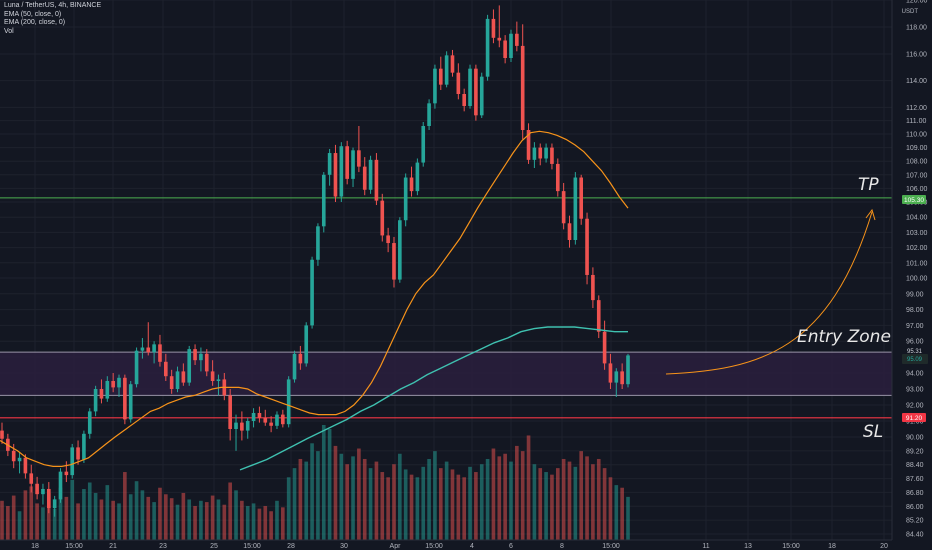 The width and height of the screenshot is (932, 550). I want to click on price-tick-label: 107.00, so click(917, 175).